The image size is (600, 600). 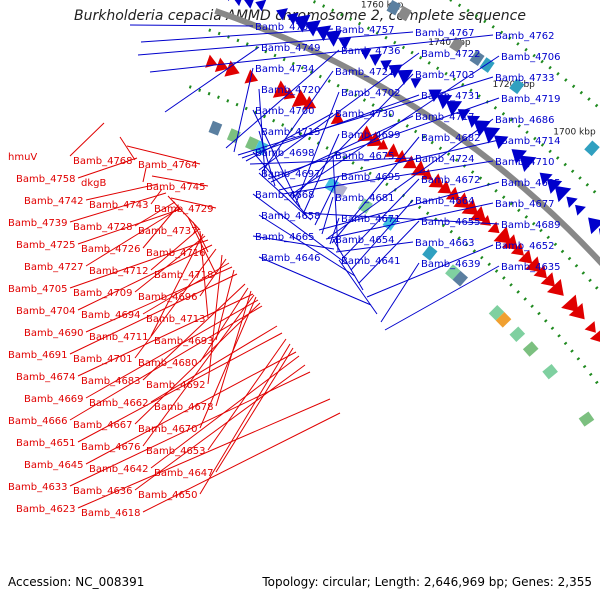 I want to click on gene-label: Bamb_4736, so click(x=371, y=51).